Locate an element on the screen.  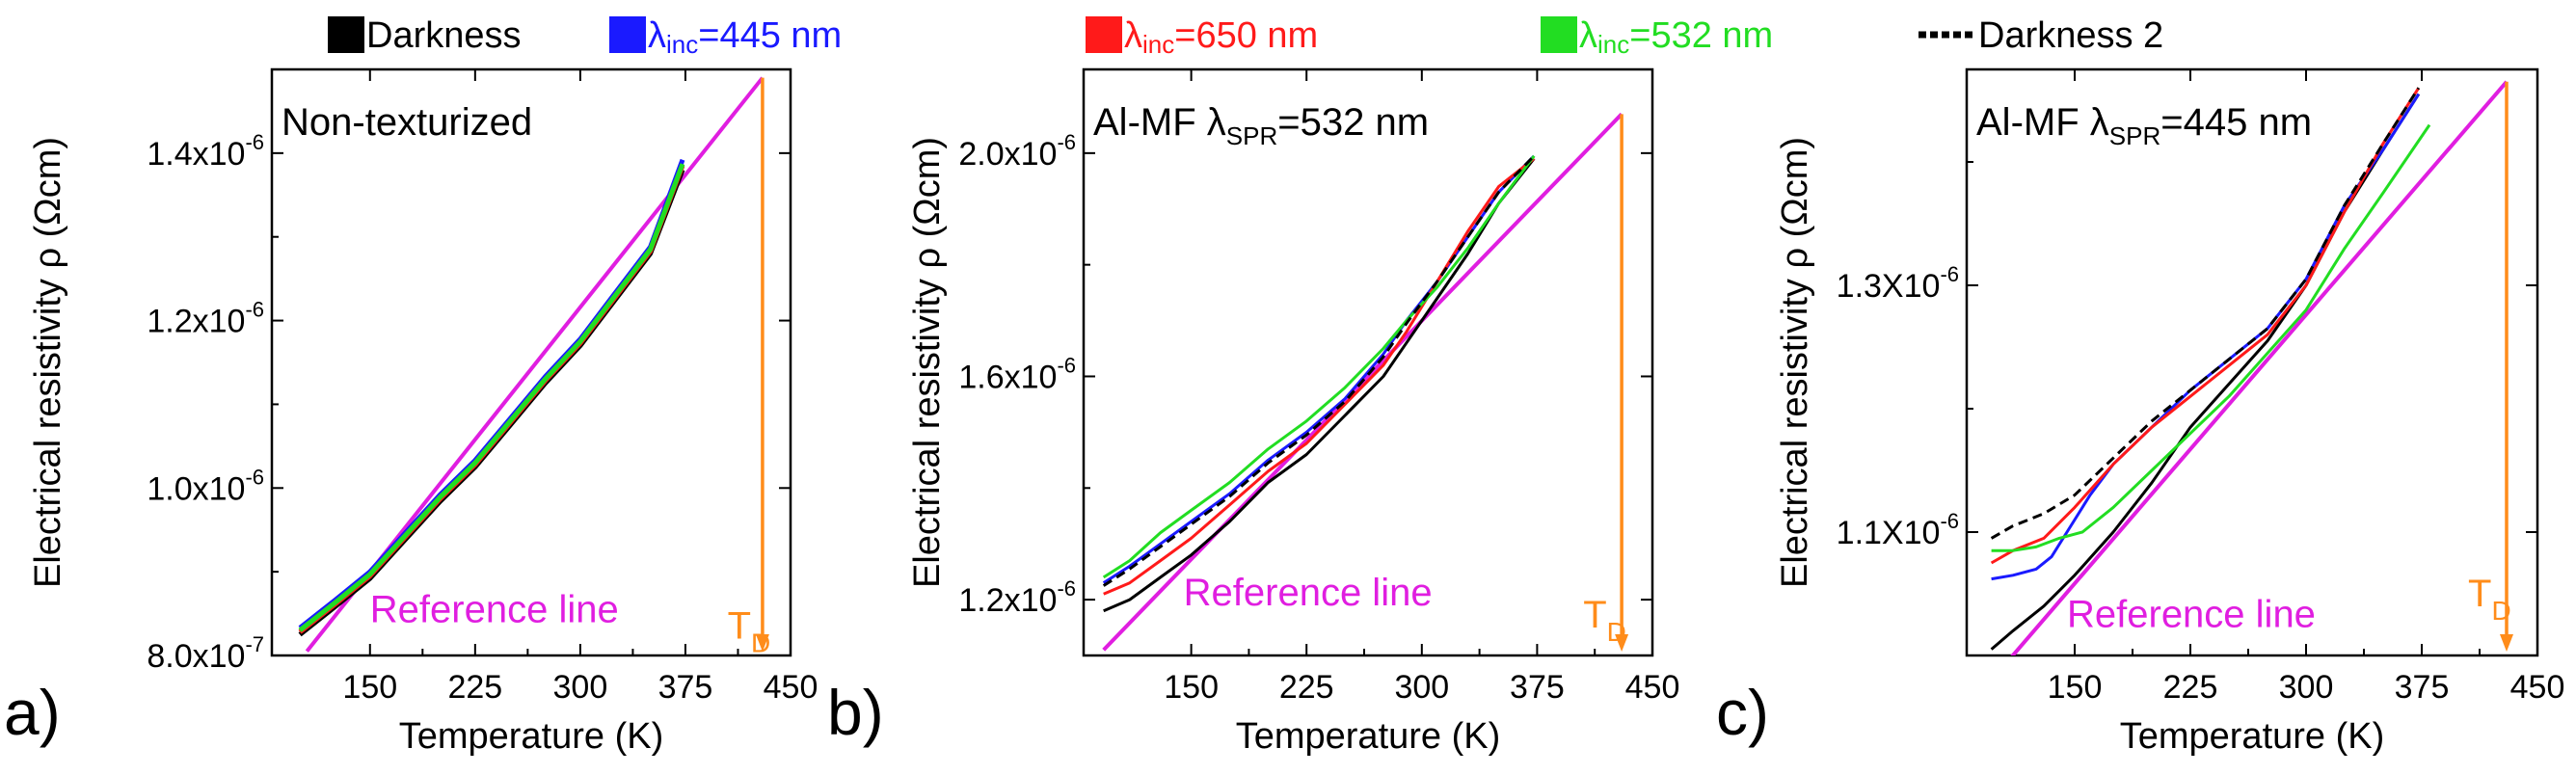
legend-item-darkness2: Darkness 2 is located at coordinates (2041, 35).